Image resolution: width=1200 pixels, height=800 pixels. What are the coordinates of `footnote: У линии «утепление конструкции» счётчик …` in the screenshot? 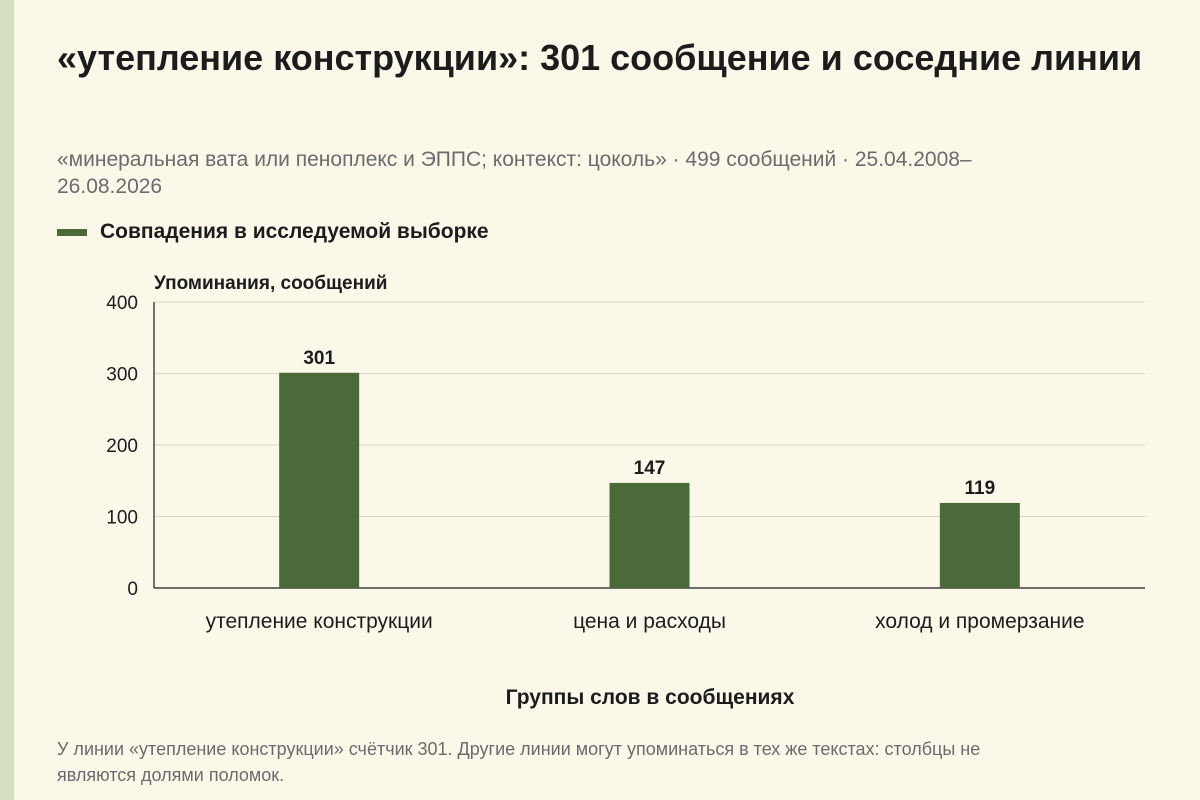 It's located at (519, 762).